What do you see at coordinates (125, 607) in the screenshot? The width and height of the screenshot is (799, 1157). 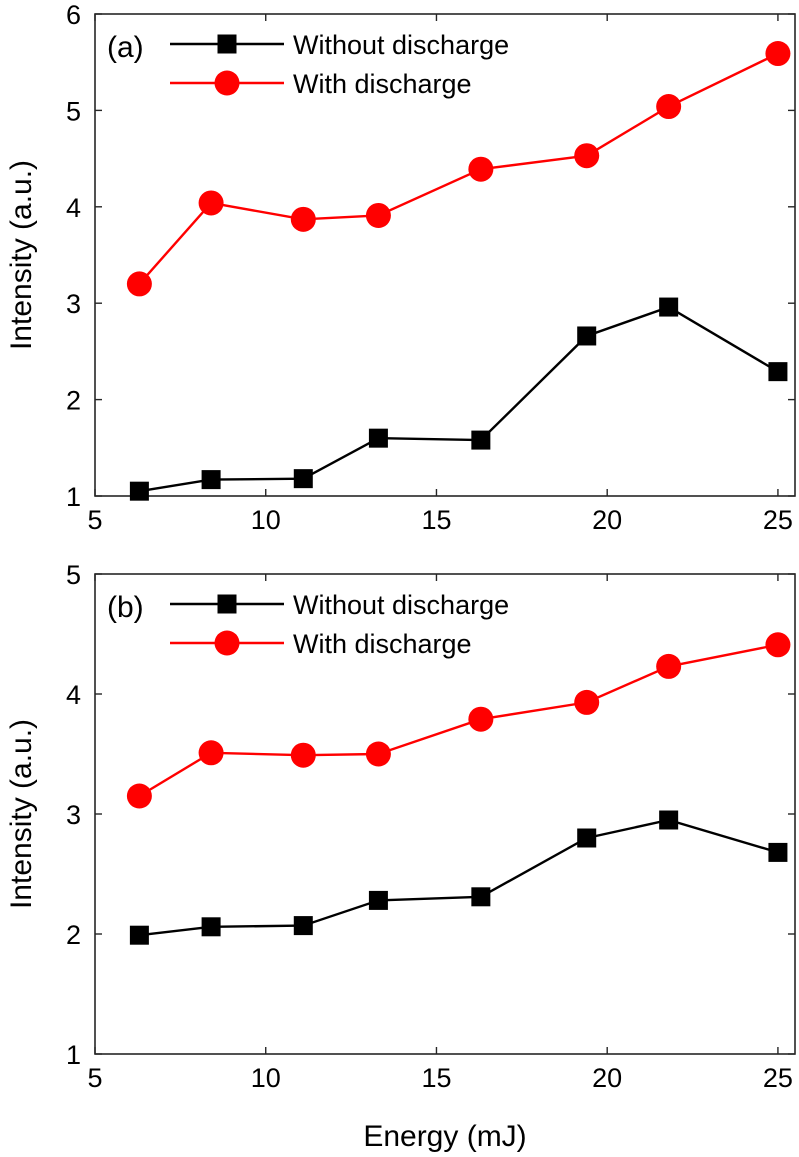 I see `panel-label: (b)` at bounding box center [125, 607].